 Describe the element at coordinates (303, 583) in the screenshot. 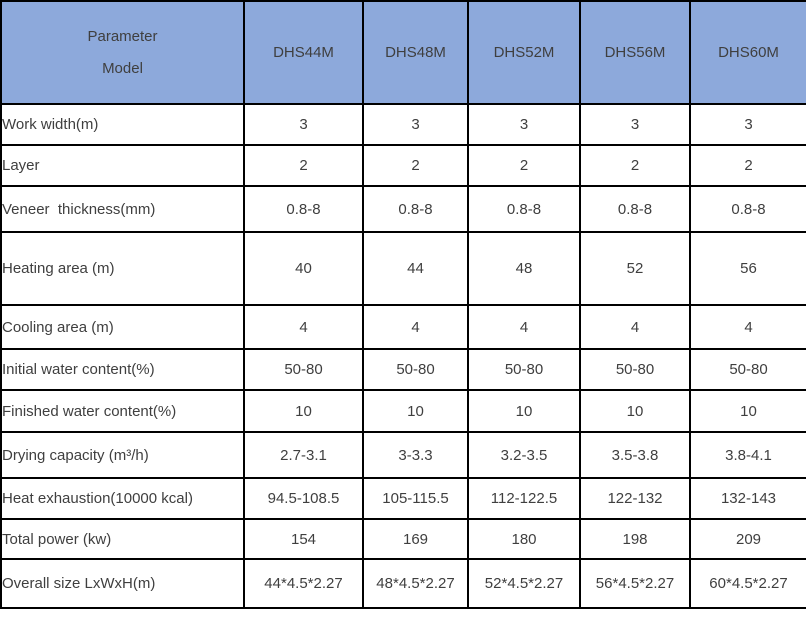

I see `cell-value: 44*4.5*2.27` at that location.